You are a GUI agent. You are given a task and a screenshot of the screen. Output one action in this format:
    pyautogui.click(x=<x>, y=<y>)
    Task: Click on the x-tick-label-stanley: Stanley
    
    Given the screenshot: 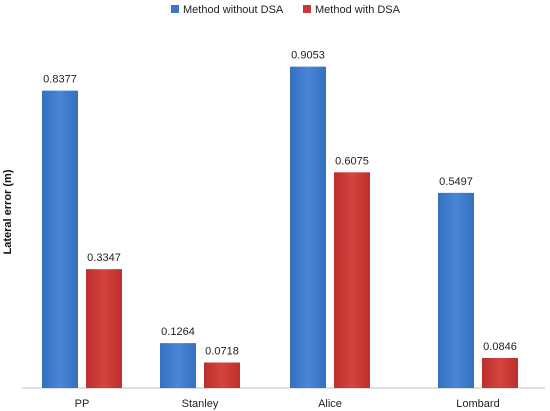 What is the action you would take?
    pyautogui.click(x=200, y=404)
    